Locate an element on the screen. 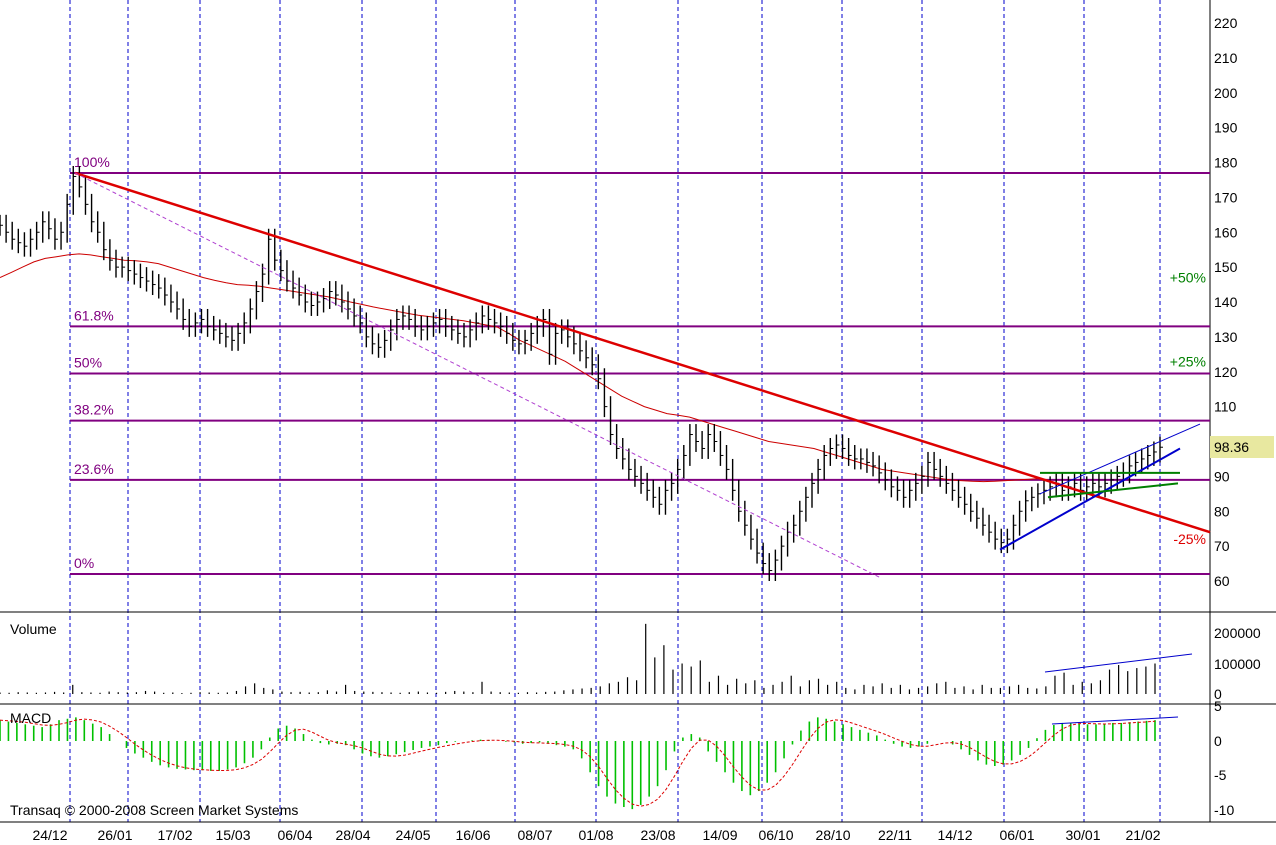  volume-axis-label-1: 100000 is located at coordinates (1237, 664).